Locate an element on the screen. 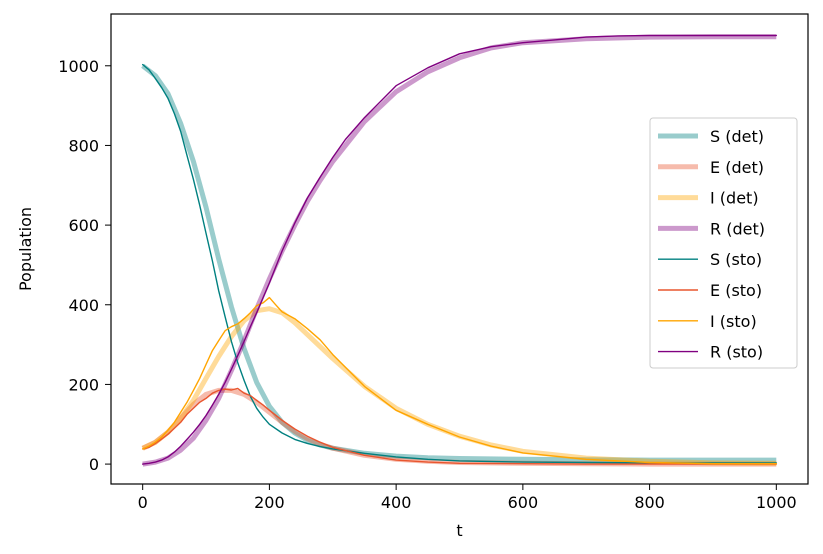 The height and width of the screenshot is (554, 823). legend-label-e-det: E (det) is located at coordinates (737, 167).